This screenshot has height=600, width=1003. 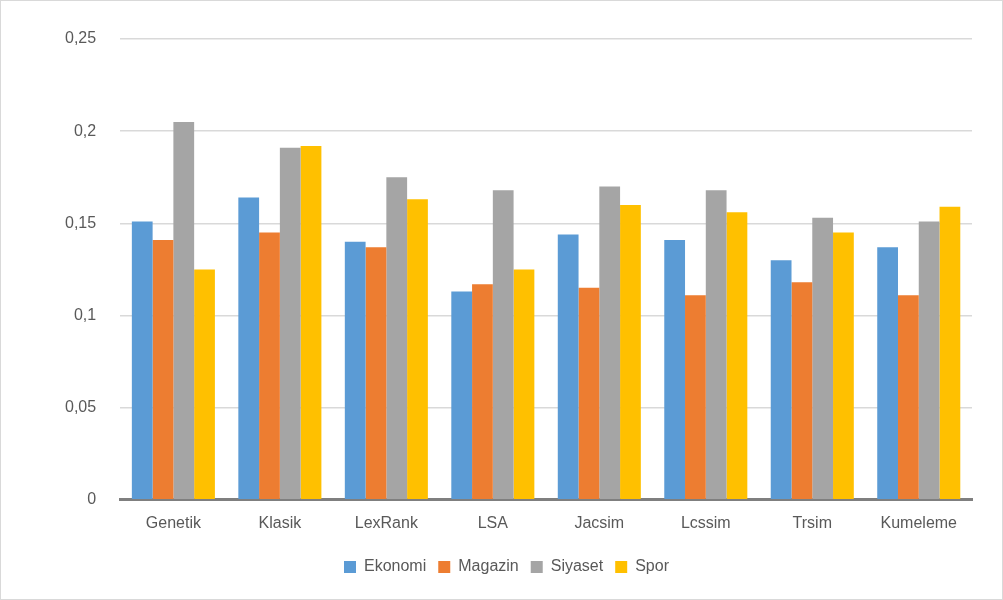 I want to click on x-tick-label: Kumeleme, so click(x=919, y=522).